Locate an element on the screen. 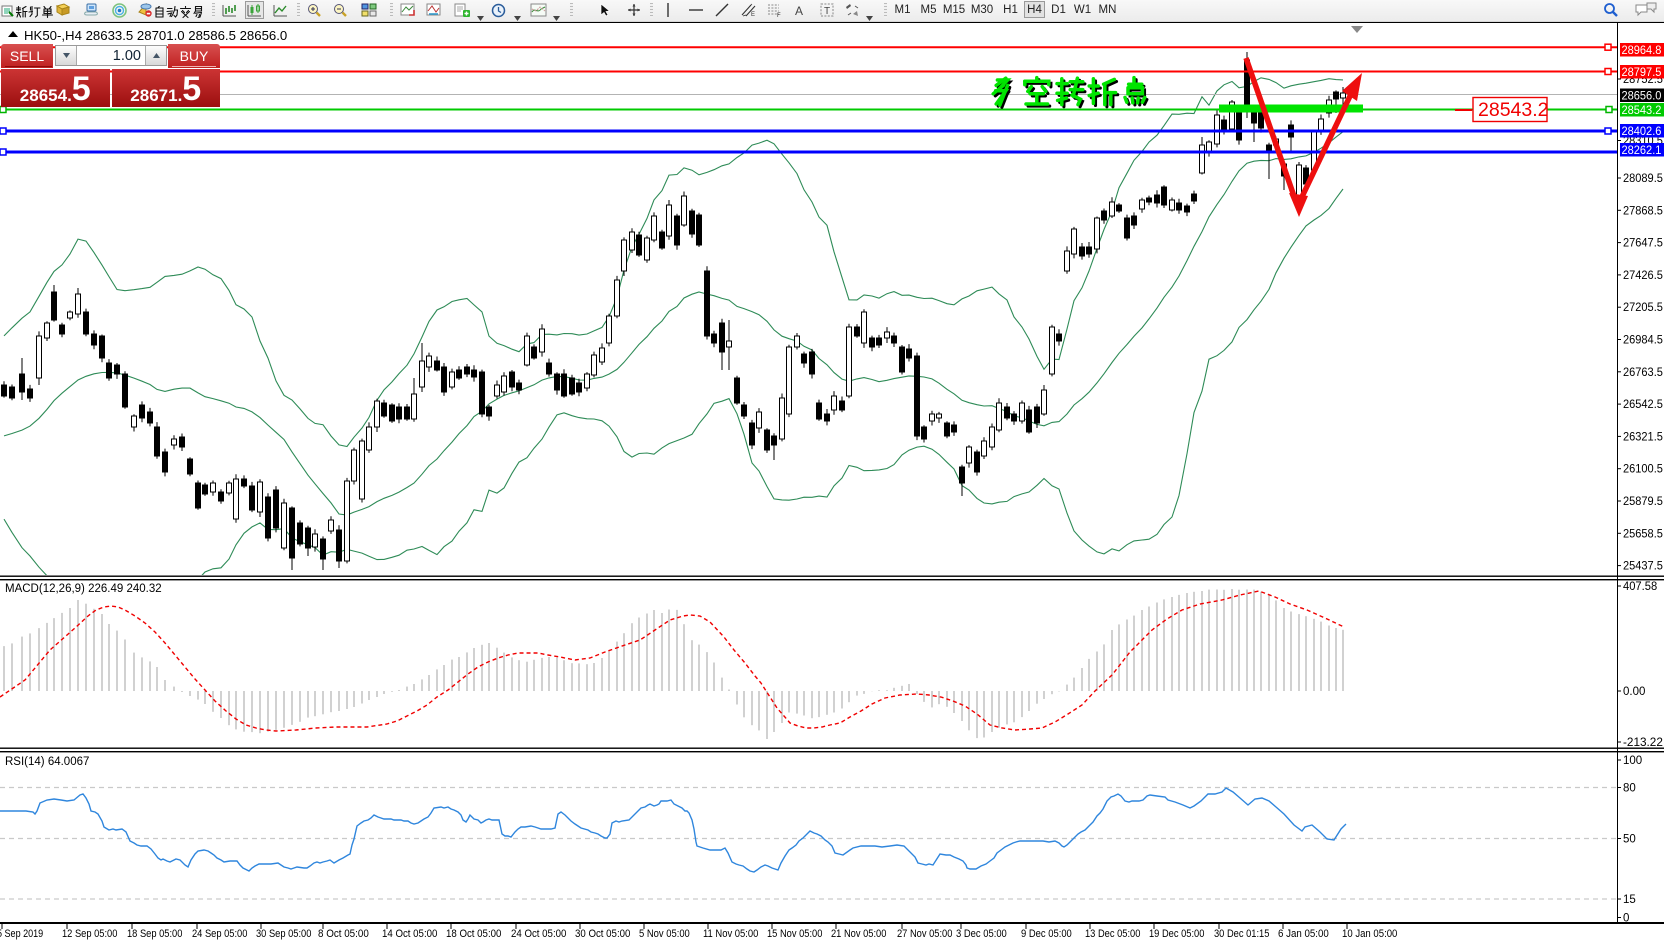  svg-text:HK50-,H4 28633.5 28701.0 2858: HK50-,H4 28633.5 28701.0 28586.5 28656.0 is located at coordinates (155, 35).